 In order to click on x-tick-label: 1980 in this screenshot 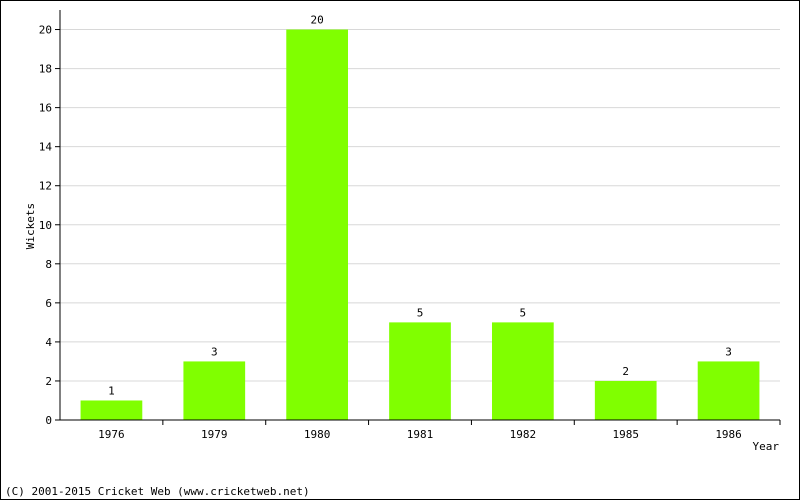, I will do `click(317, 434)`.